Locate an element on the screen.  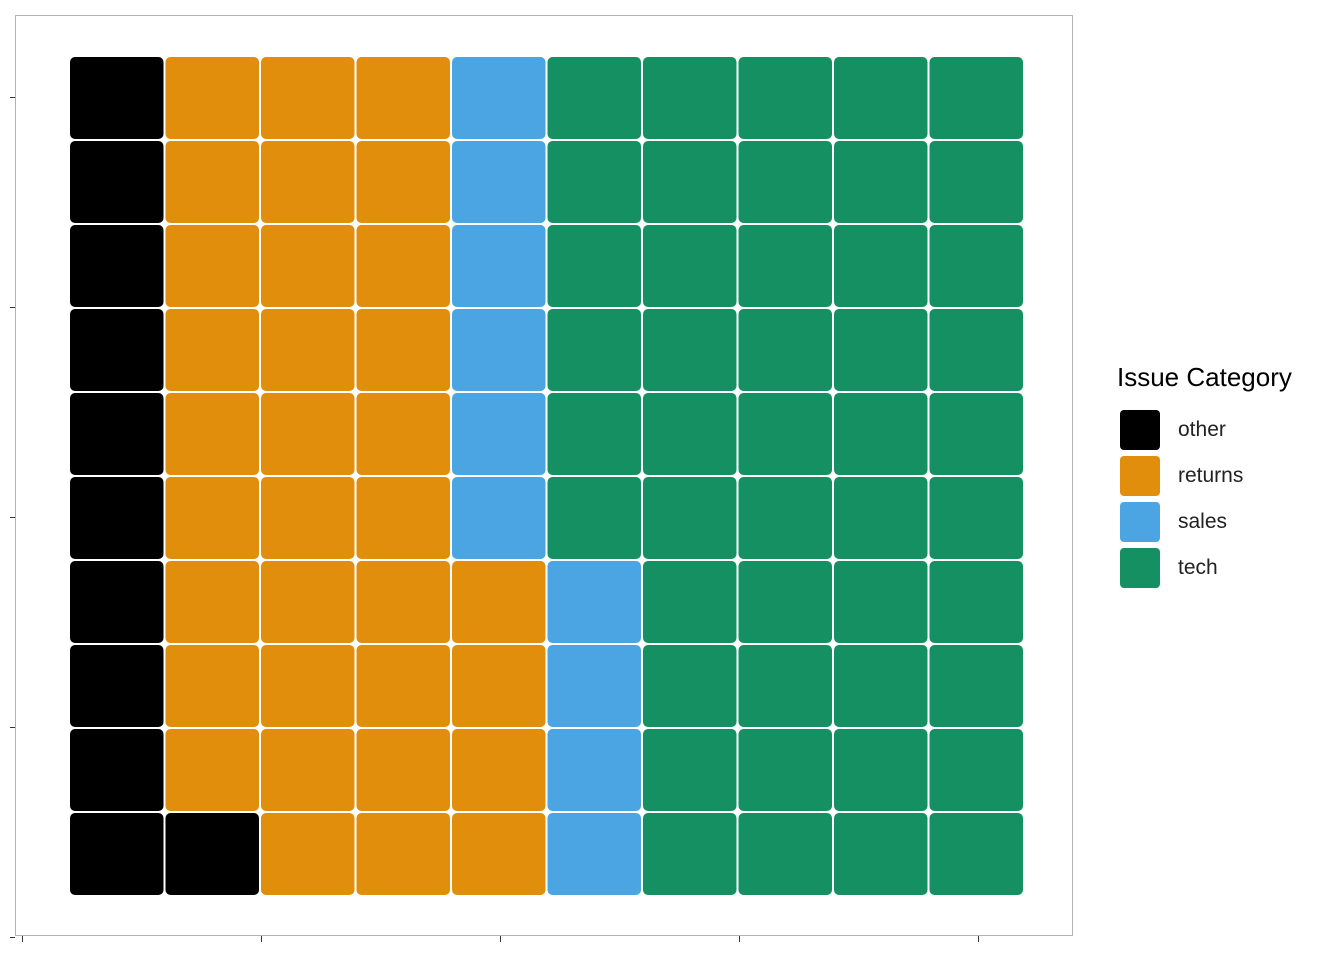
legend-label: other is located at coordinates (1202, 429).